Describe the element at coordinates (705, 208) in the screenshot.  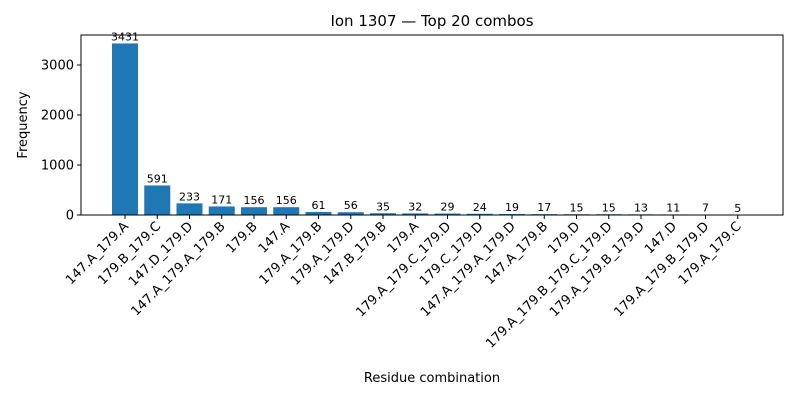
I see `data-label-19: 7` at that location.